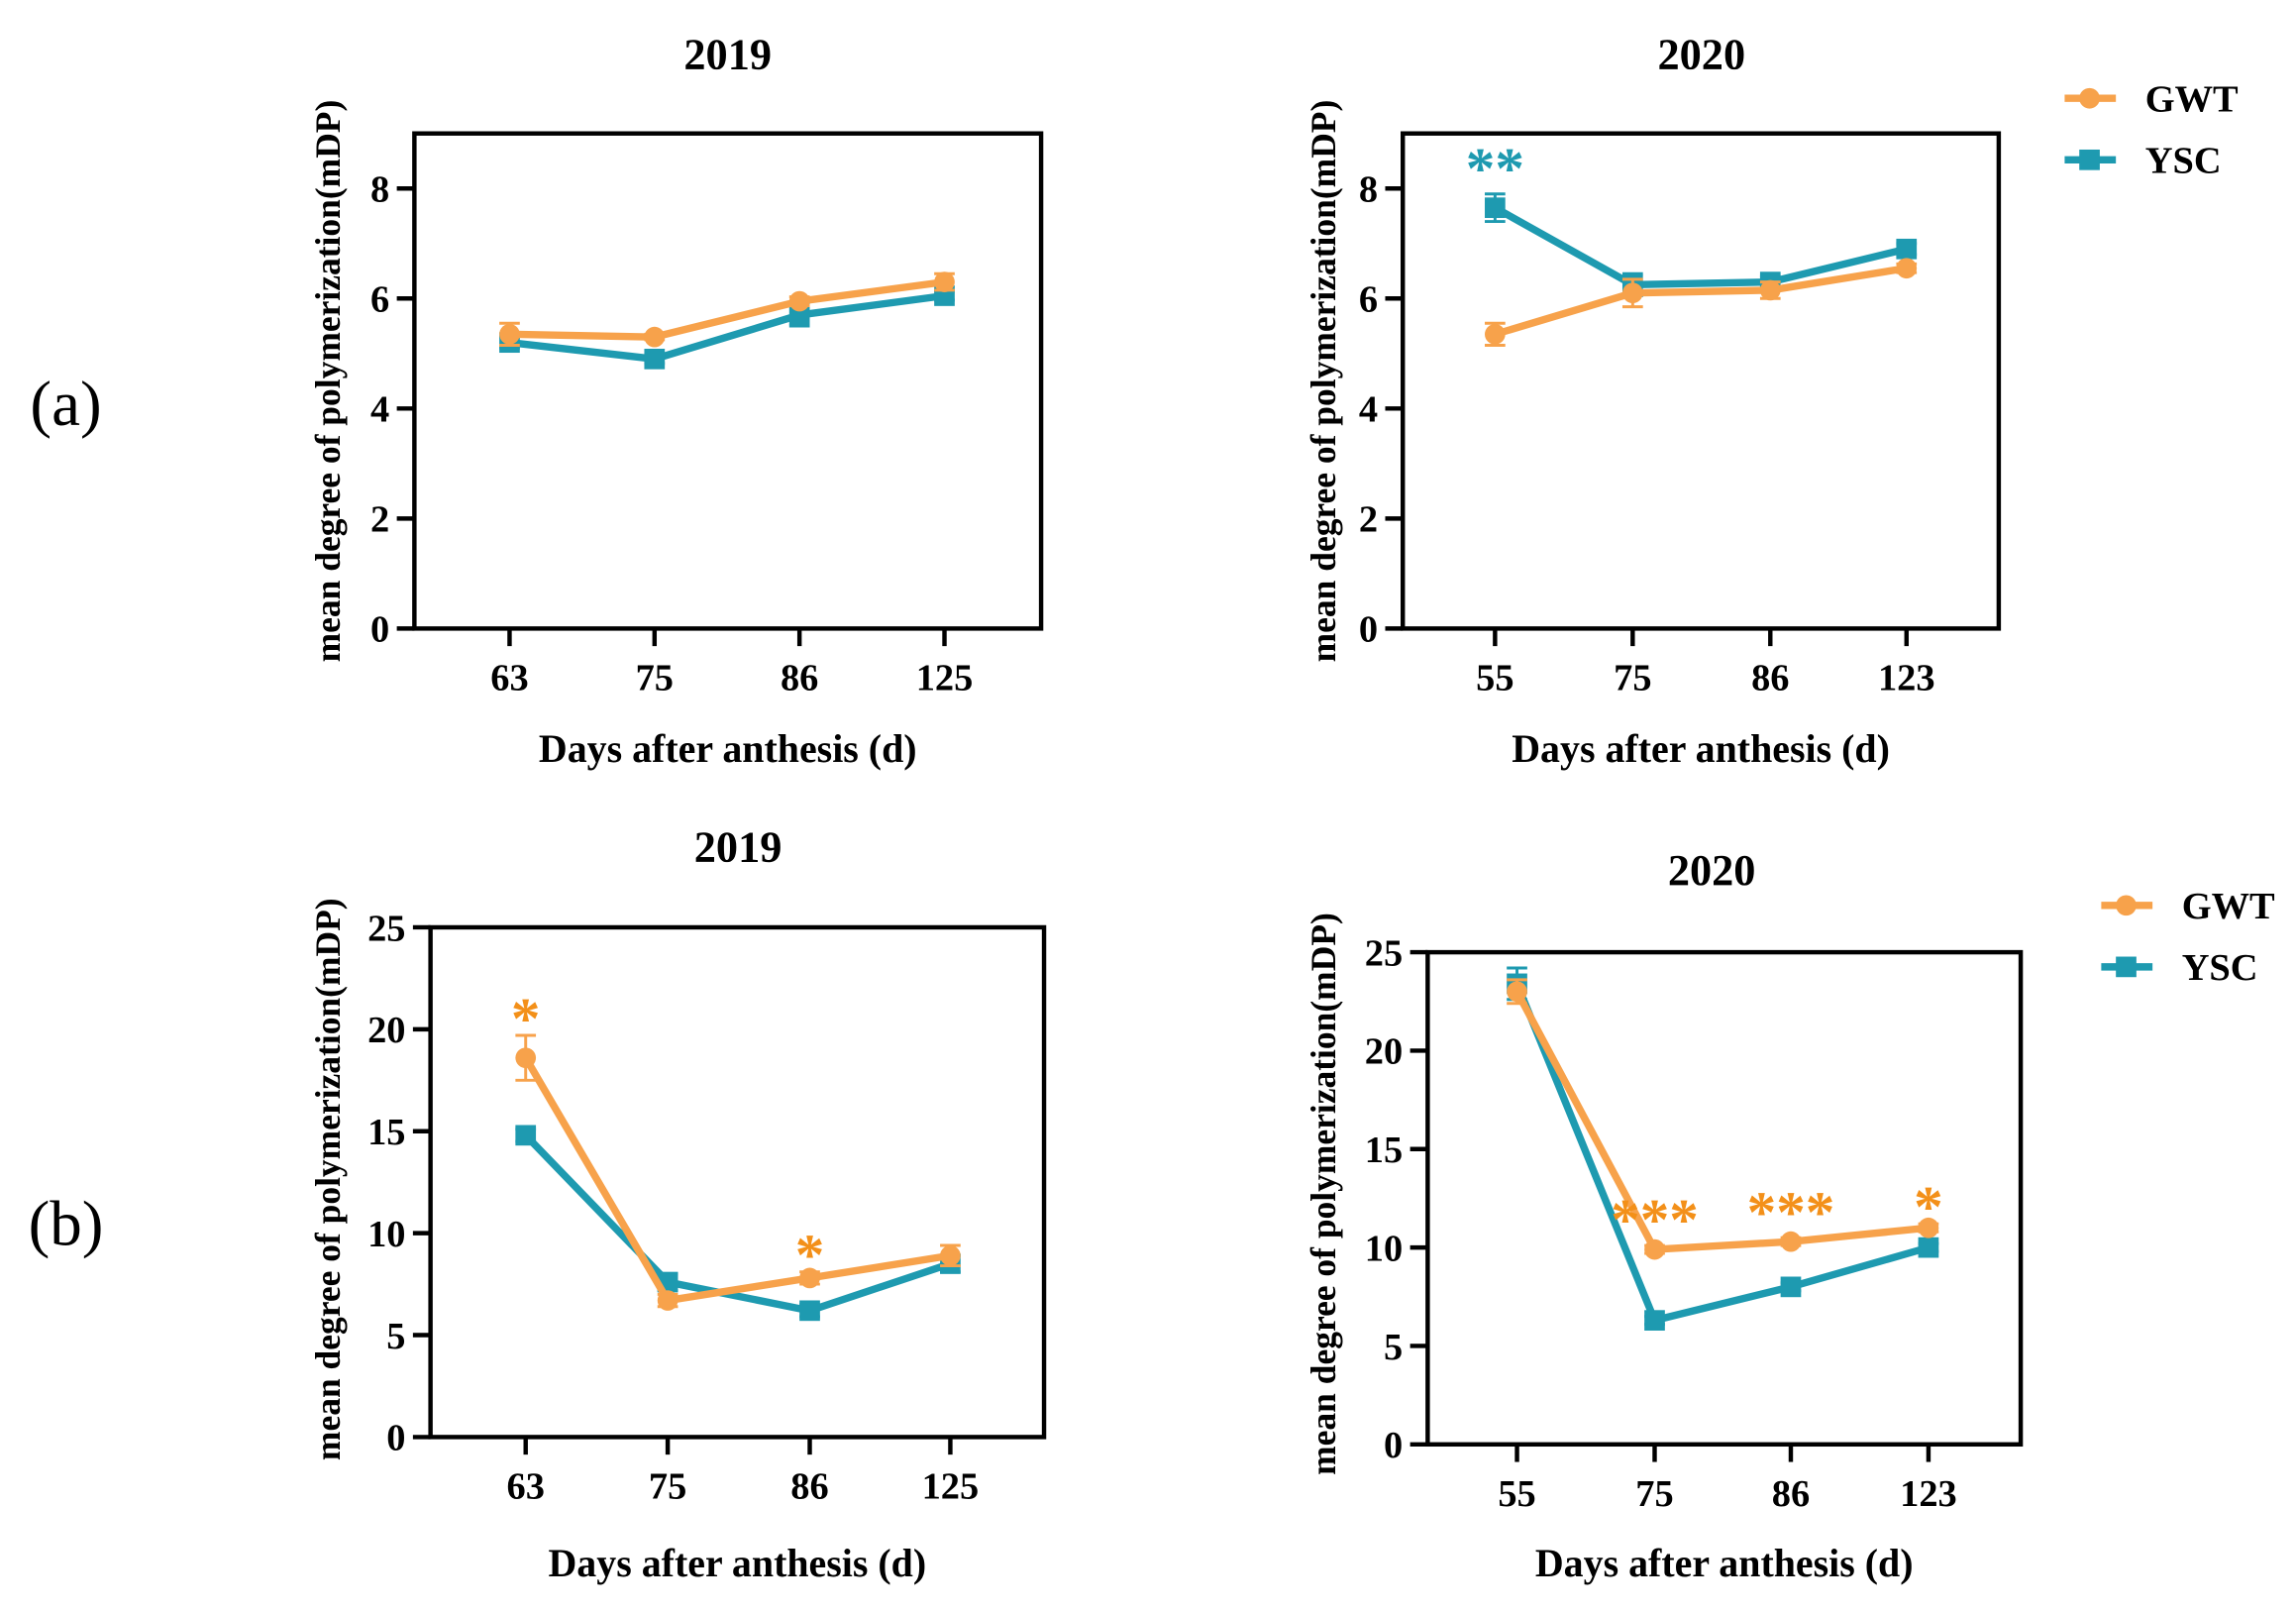 This screenshot has height=1613, width=2296. I want to click on significance-annotation: ***, so click(1655, 1219).